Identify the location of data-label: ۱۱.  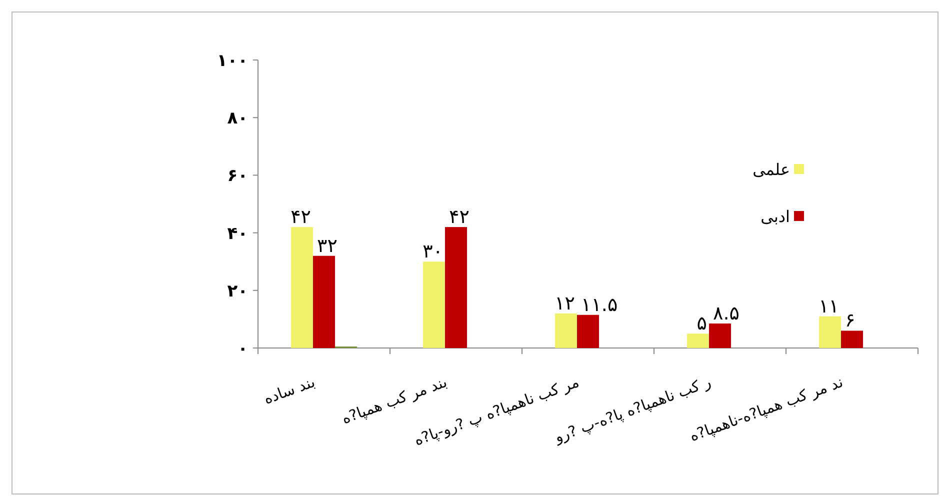
(828, 306).